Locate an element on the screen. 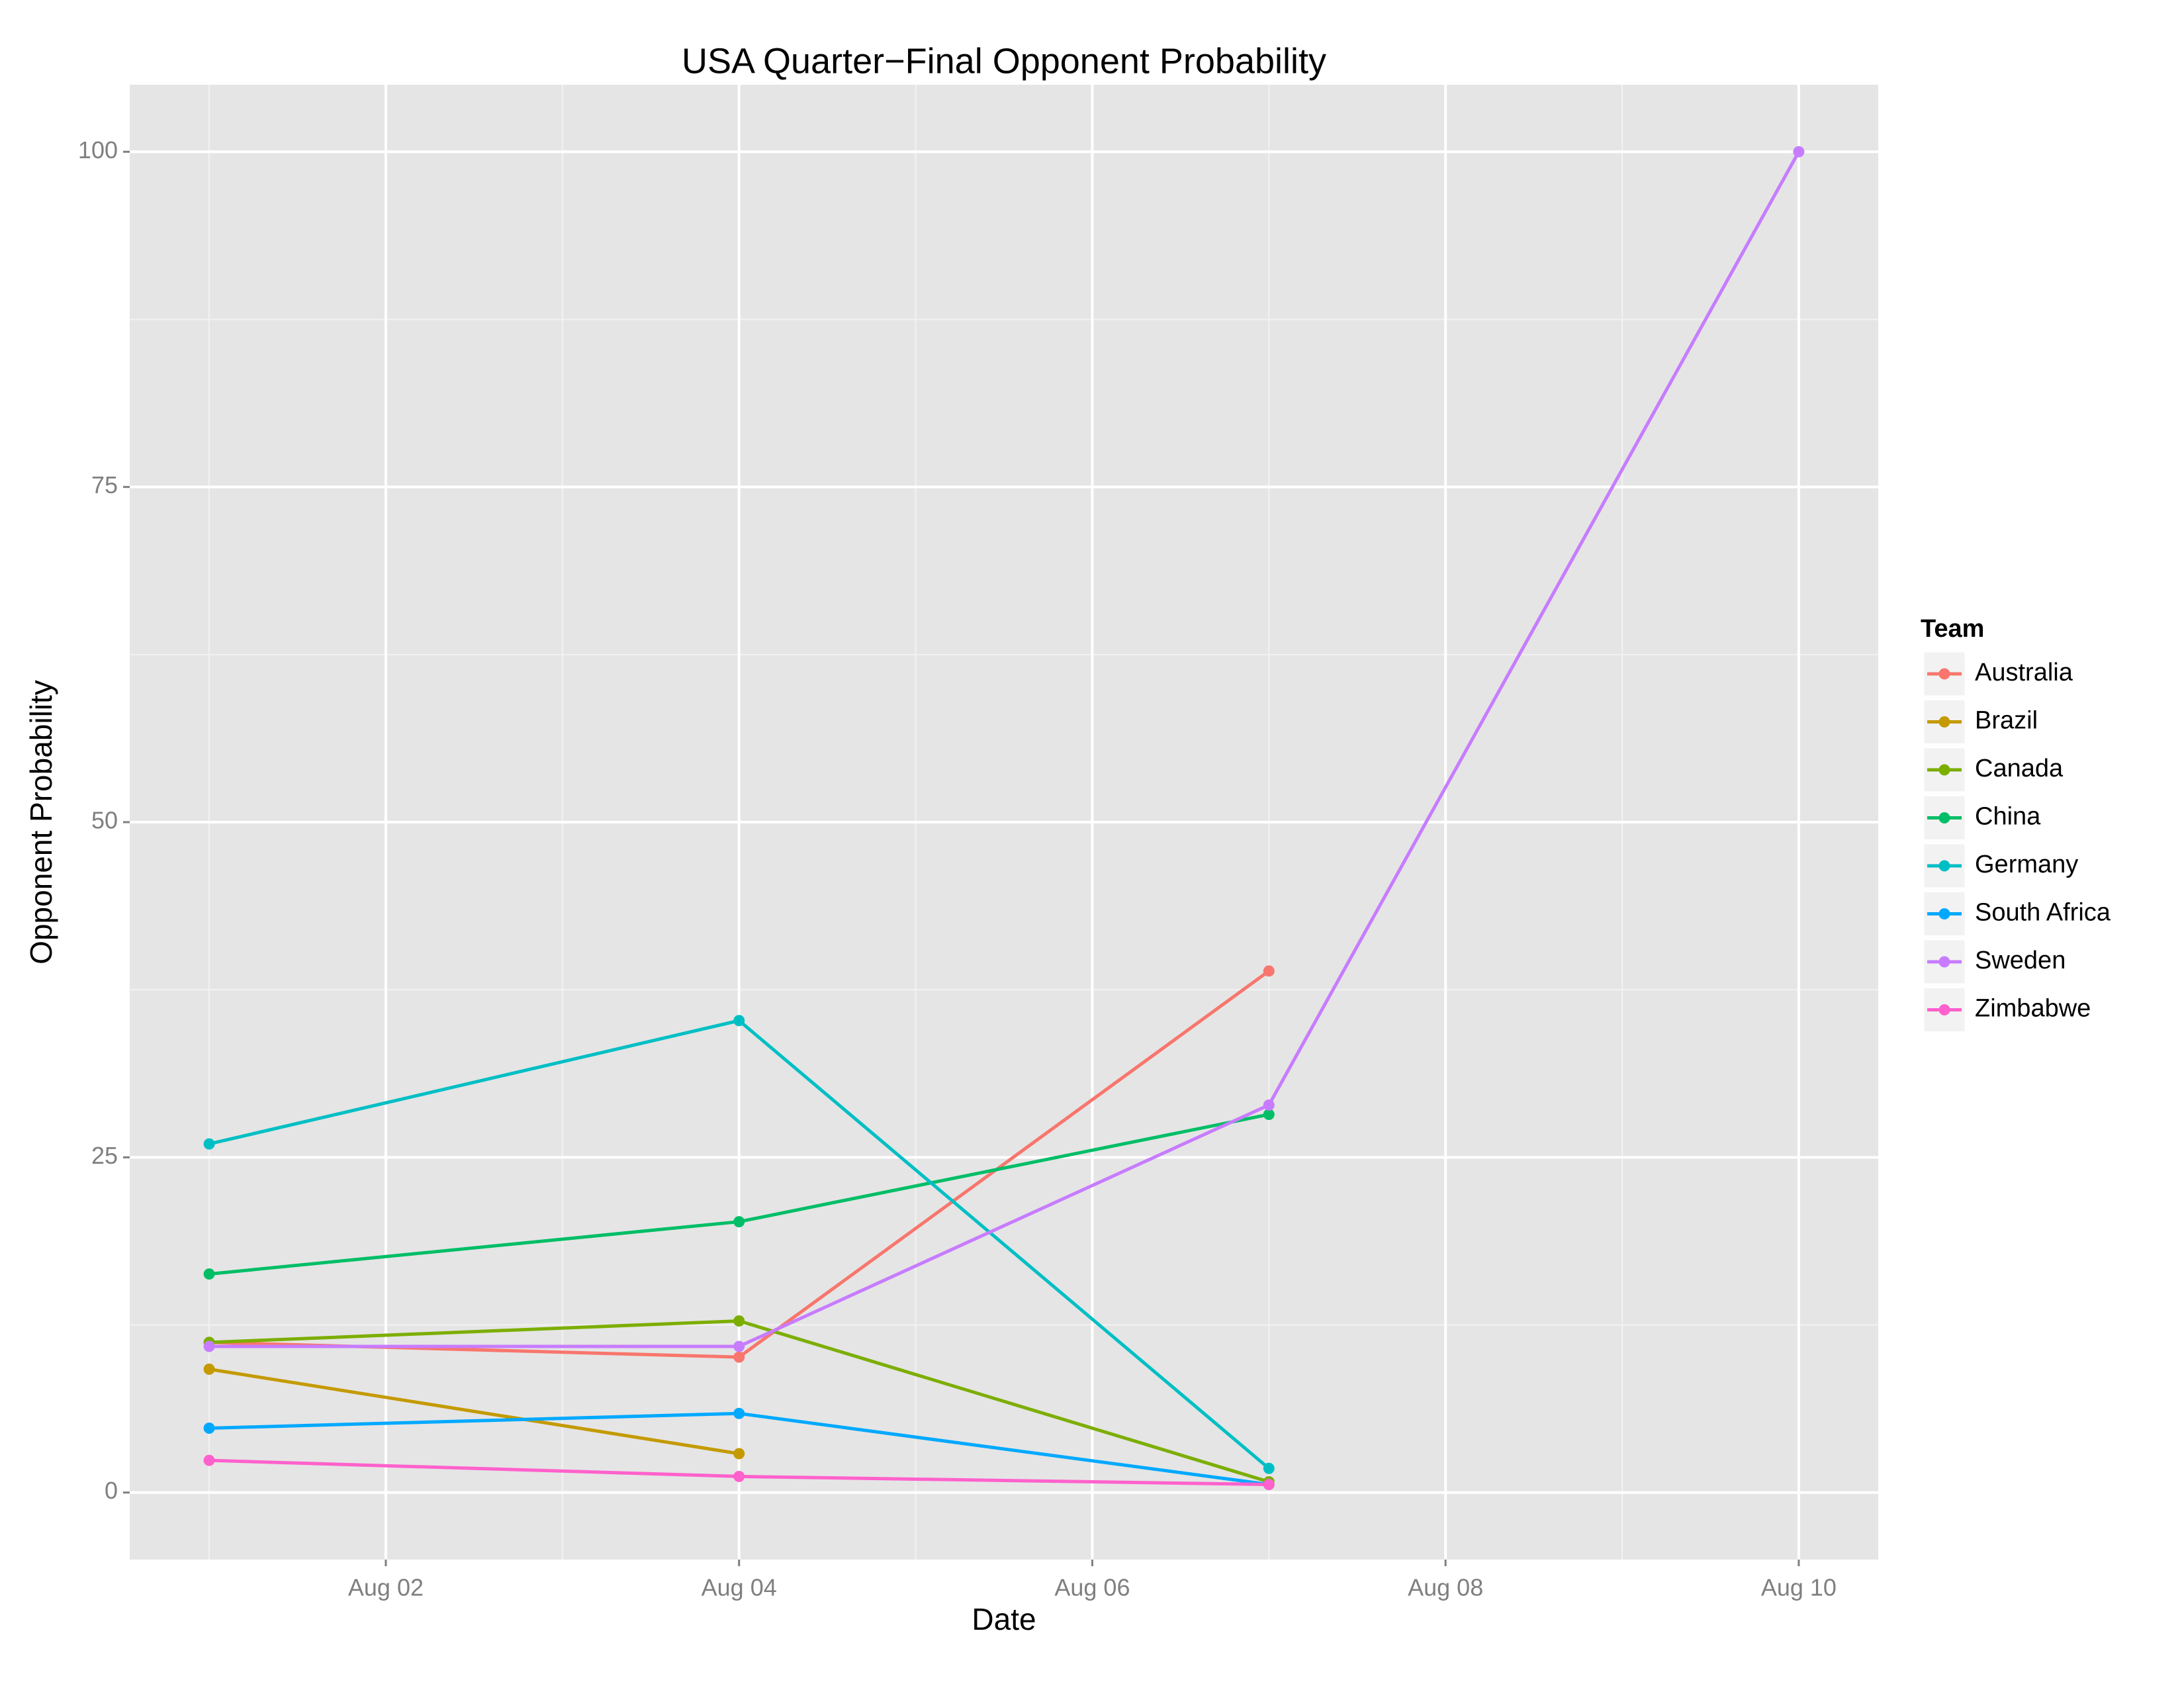 The width and height of the screenshot is (2184, 1688). legend-label: China is located at coordinates (2008, 817).